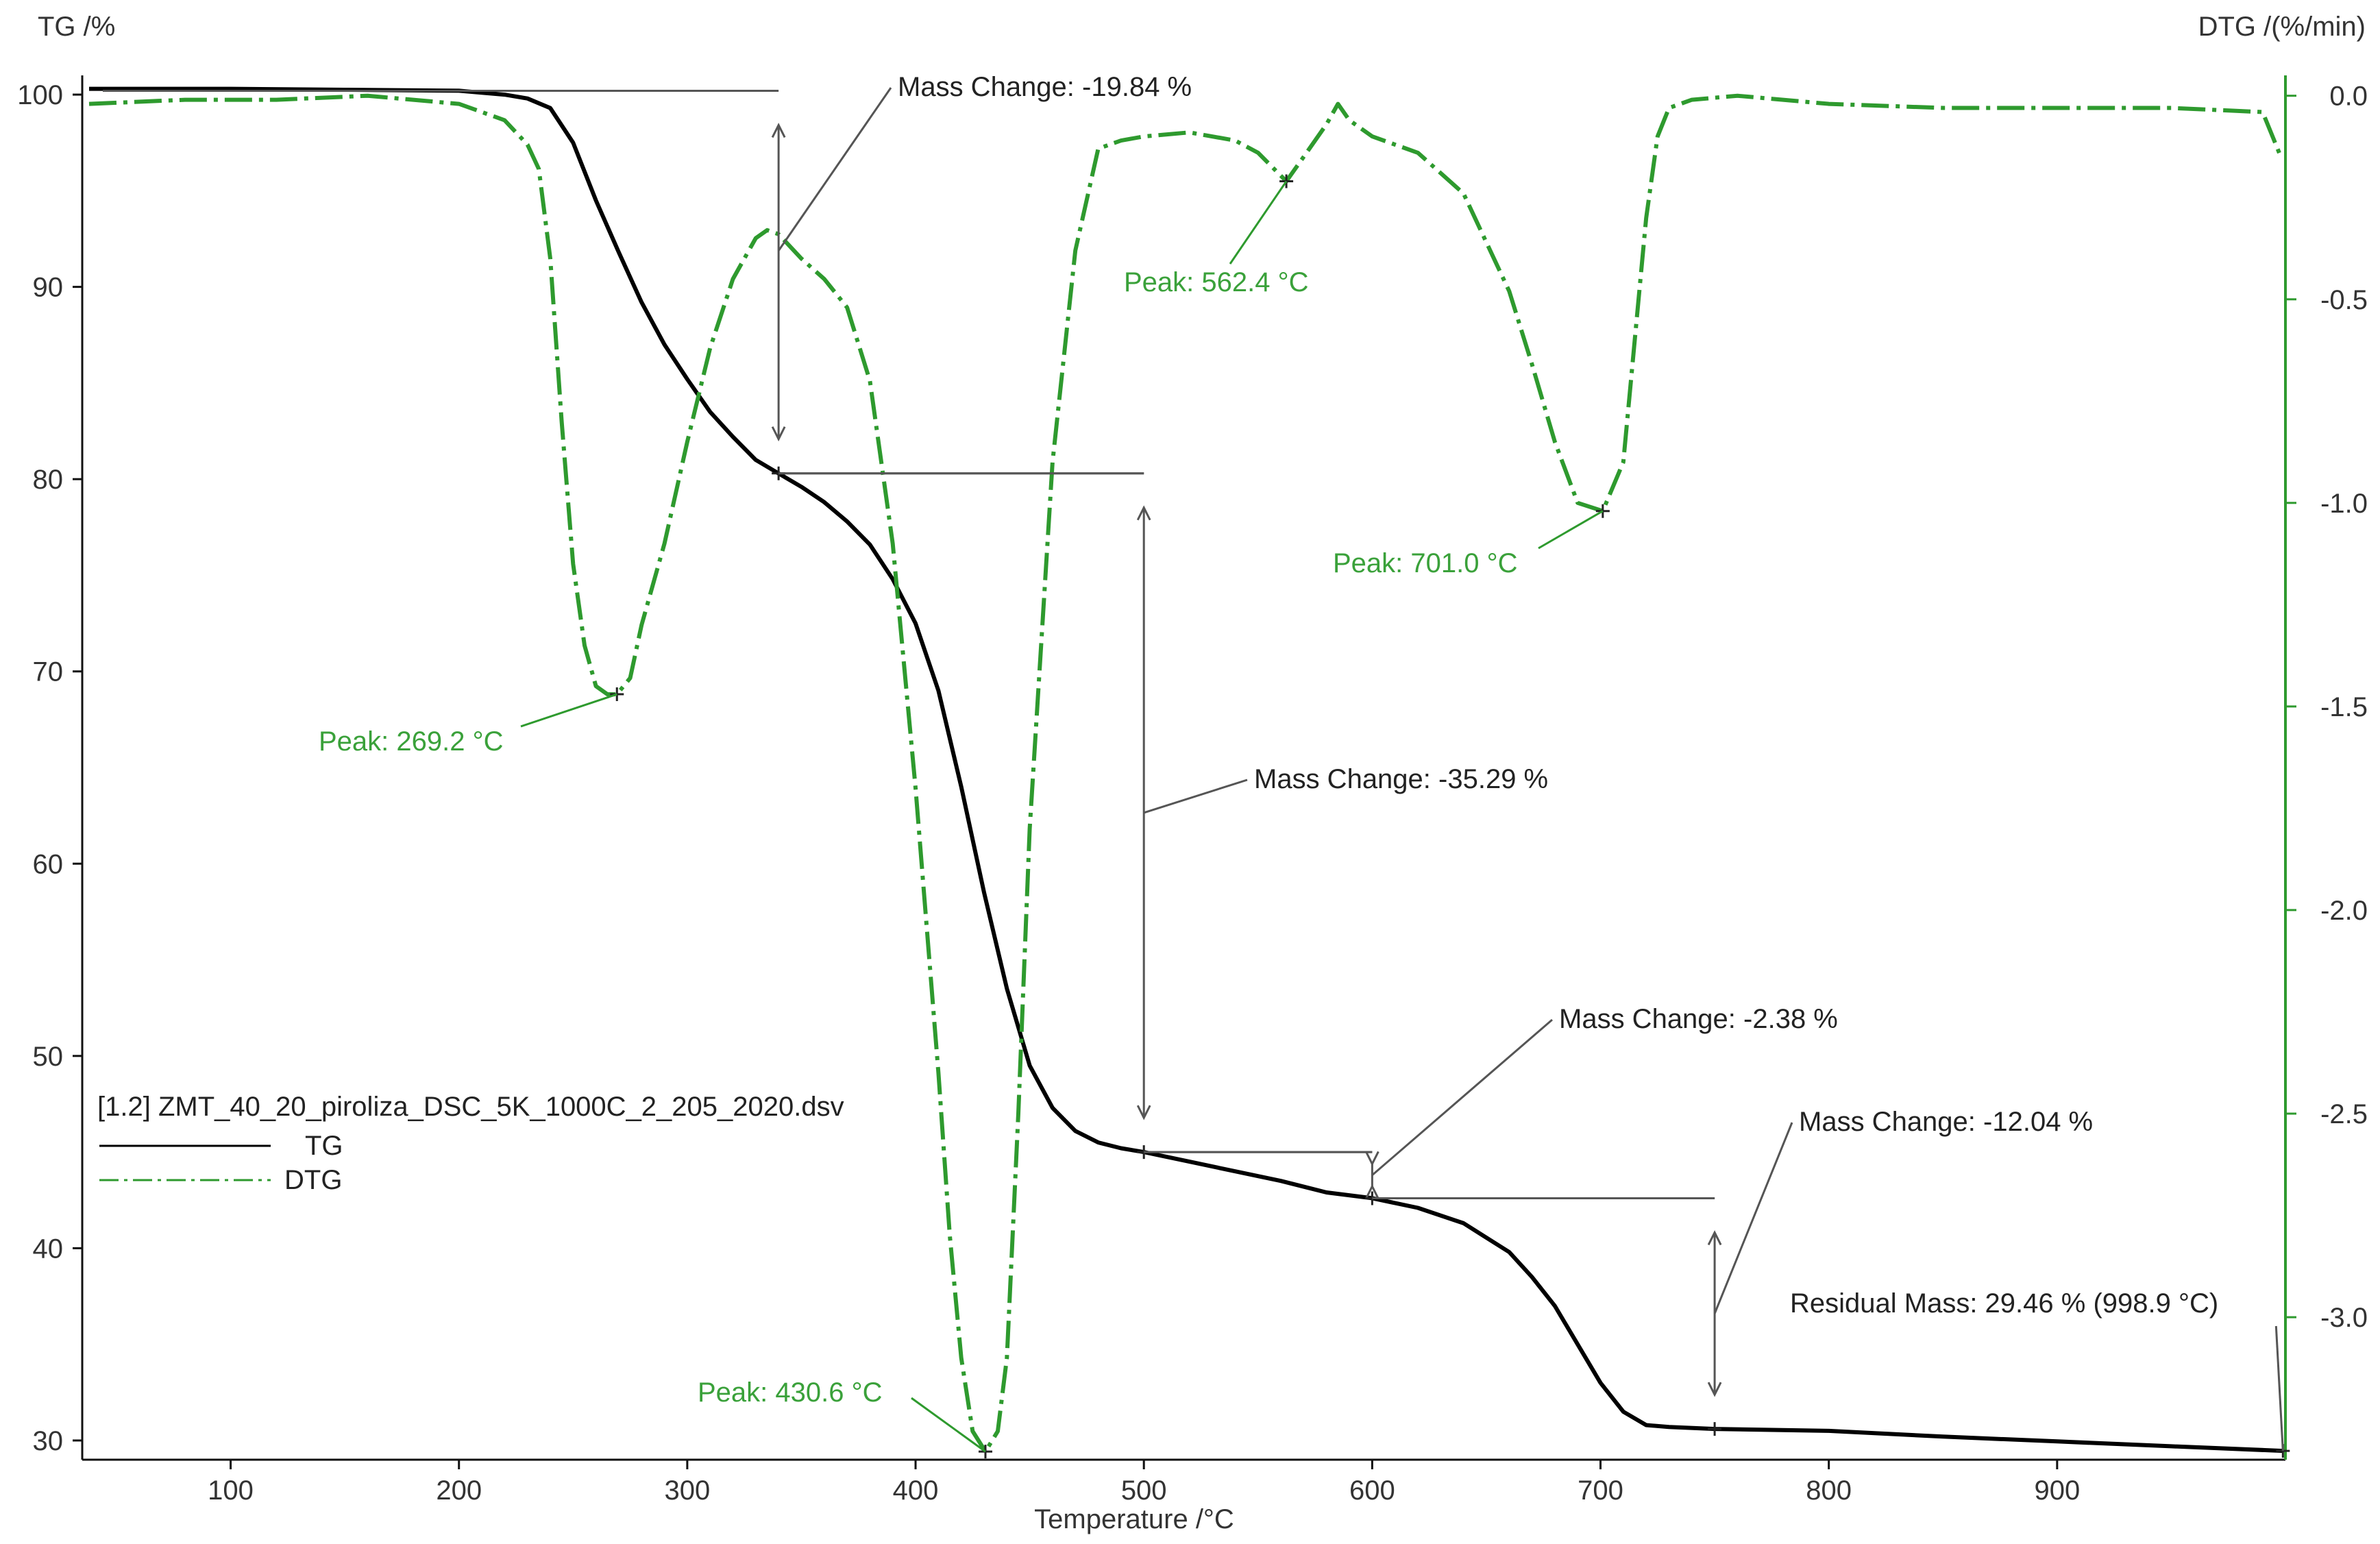 The width and height of the screenshot is (2380, 1544). I want to click on y-ticks-right: 0.0 -0.5 -1.0 -1.5 -2.0 -2.5 -3.0, so click(2326, 707).